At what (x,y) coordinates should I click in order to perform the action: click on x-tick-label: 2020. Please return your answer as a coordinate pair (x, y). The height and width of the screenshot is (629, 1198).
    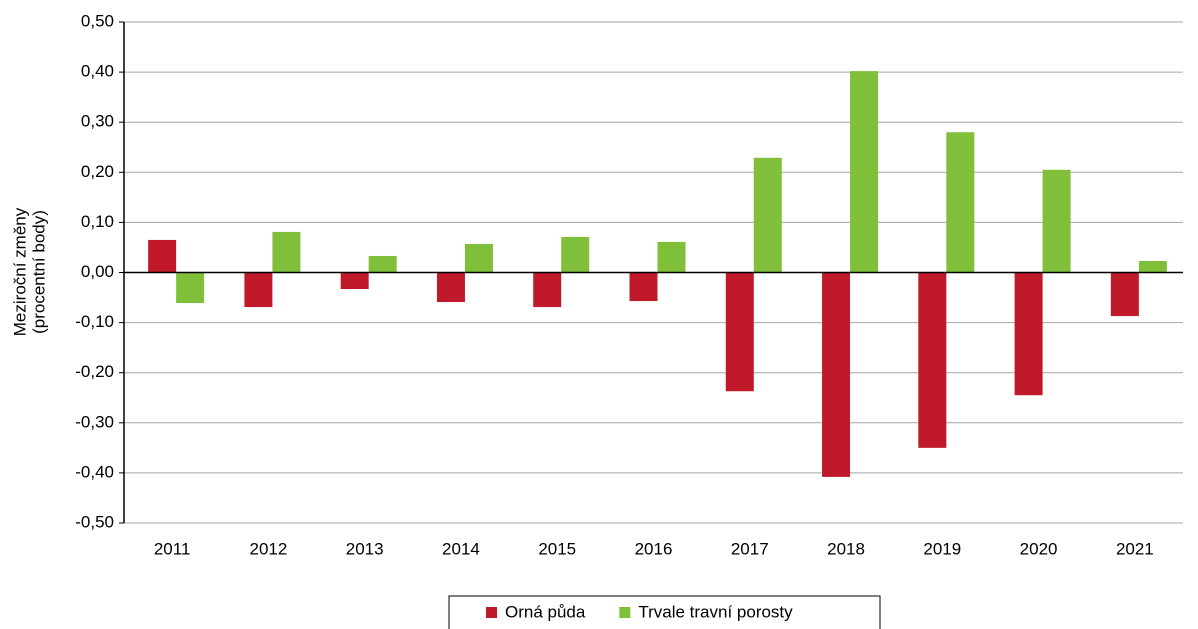
    Looking at the image, I should click on (1039, 548).